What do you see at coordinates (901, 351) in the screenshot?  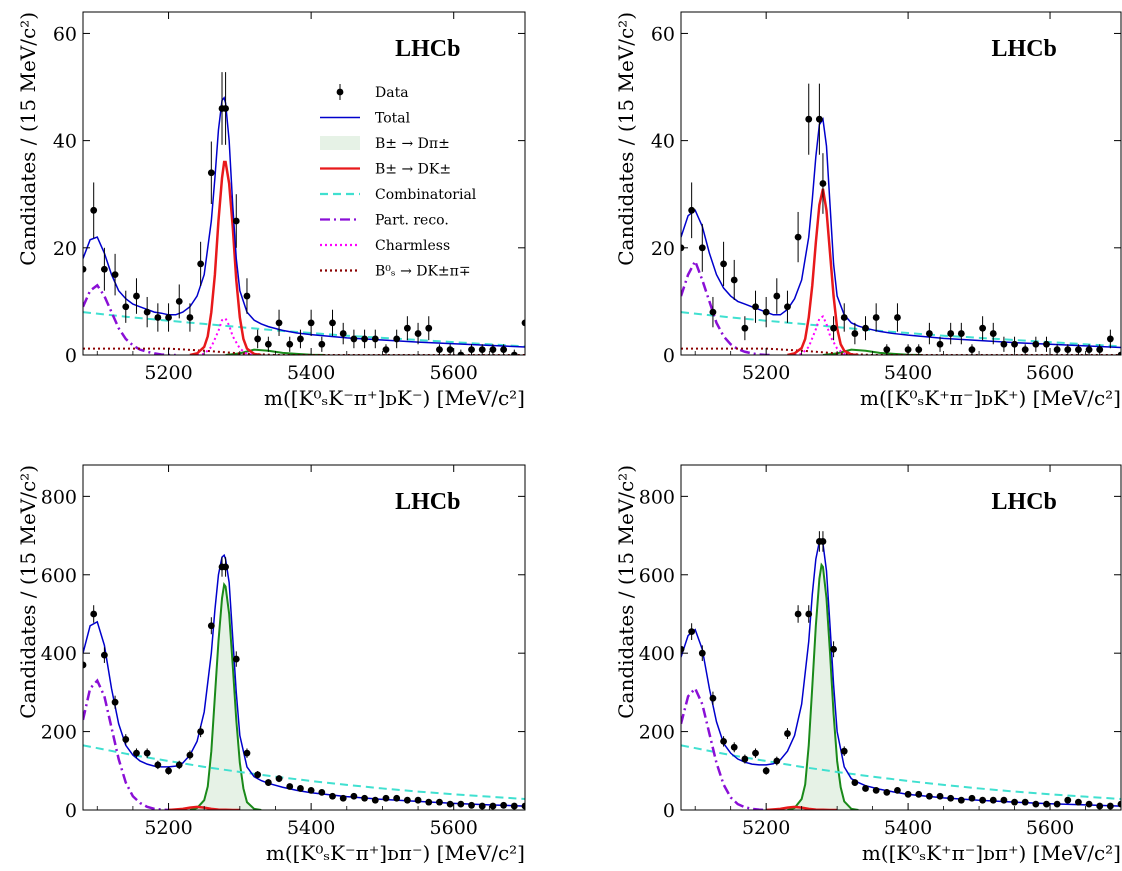 I see `series-bs` at bounding box center [901, 351].